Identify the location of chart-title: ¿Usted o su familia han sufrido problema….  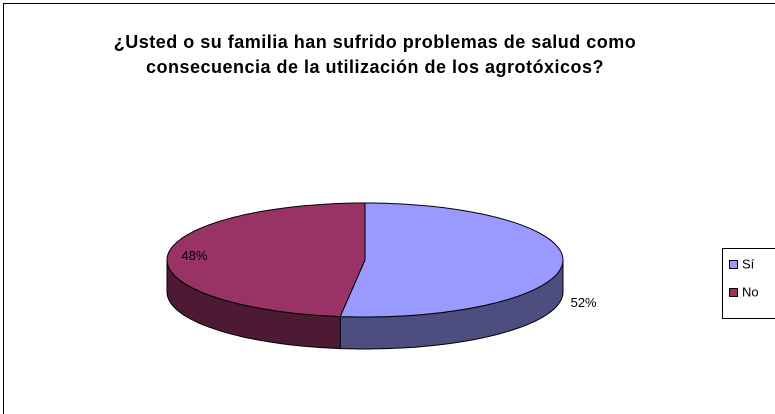
(375, 54).